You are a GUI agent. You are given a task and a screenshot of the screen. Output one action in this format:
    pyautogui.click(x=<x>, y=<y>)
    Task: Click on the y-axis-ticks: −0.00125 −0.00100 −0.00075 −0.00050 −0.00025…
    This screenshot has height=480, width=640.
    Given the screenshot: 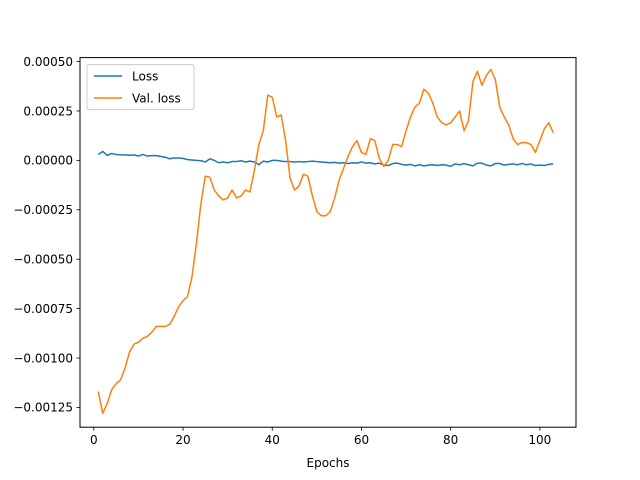 What is the action you would take?
    pyautogui.click(x=46, y=235)
    